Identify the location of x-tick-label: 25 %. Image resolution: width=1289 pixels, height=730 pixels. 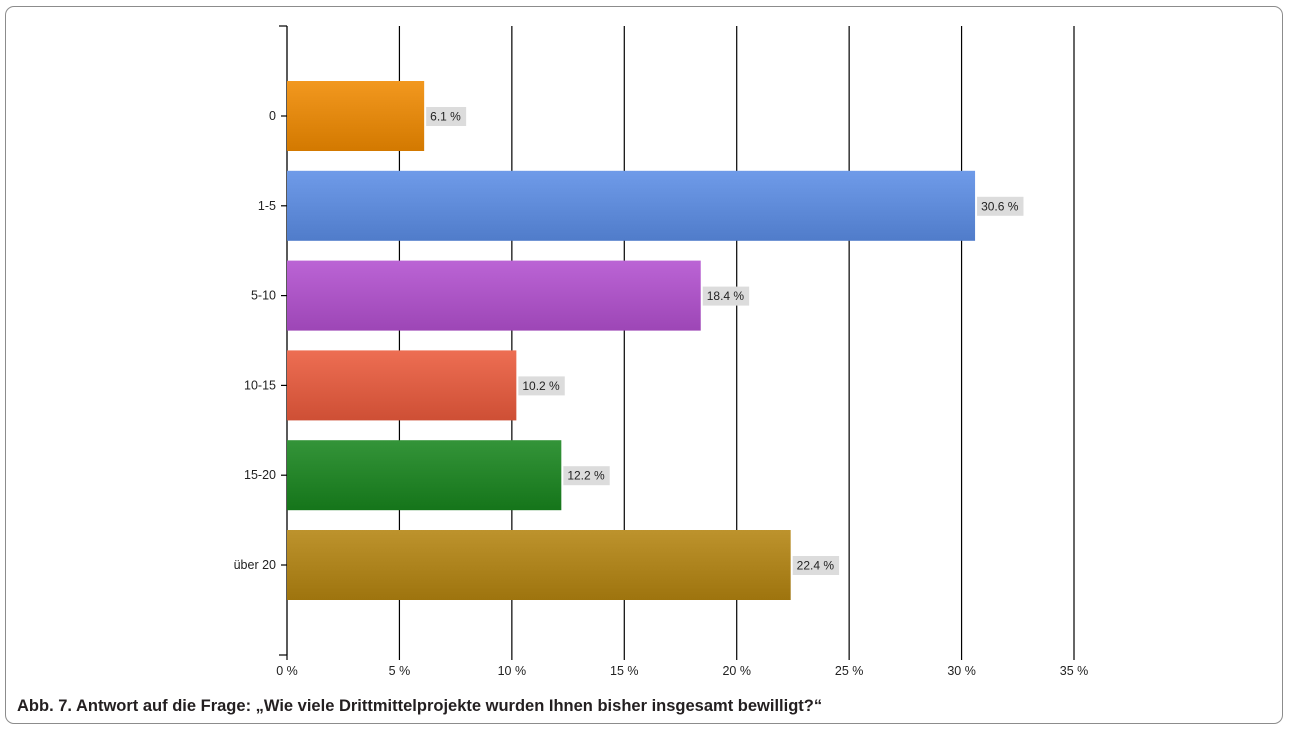
(849, 671).